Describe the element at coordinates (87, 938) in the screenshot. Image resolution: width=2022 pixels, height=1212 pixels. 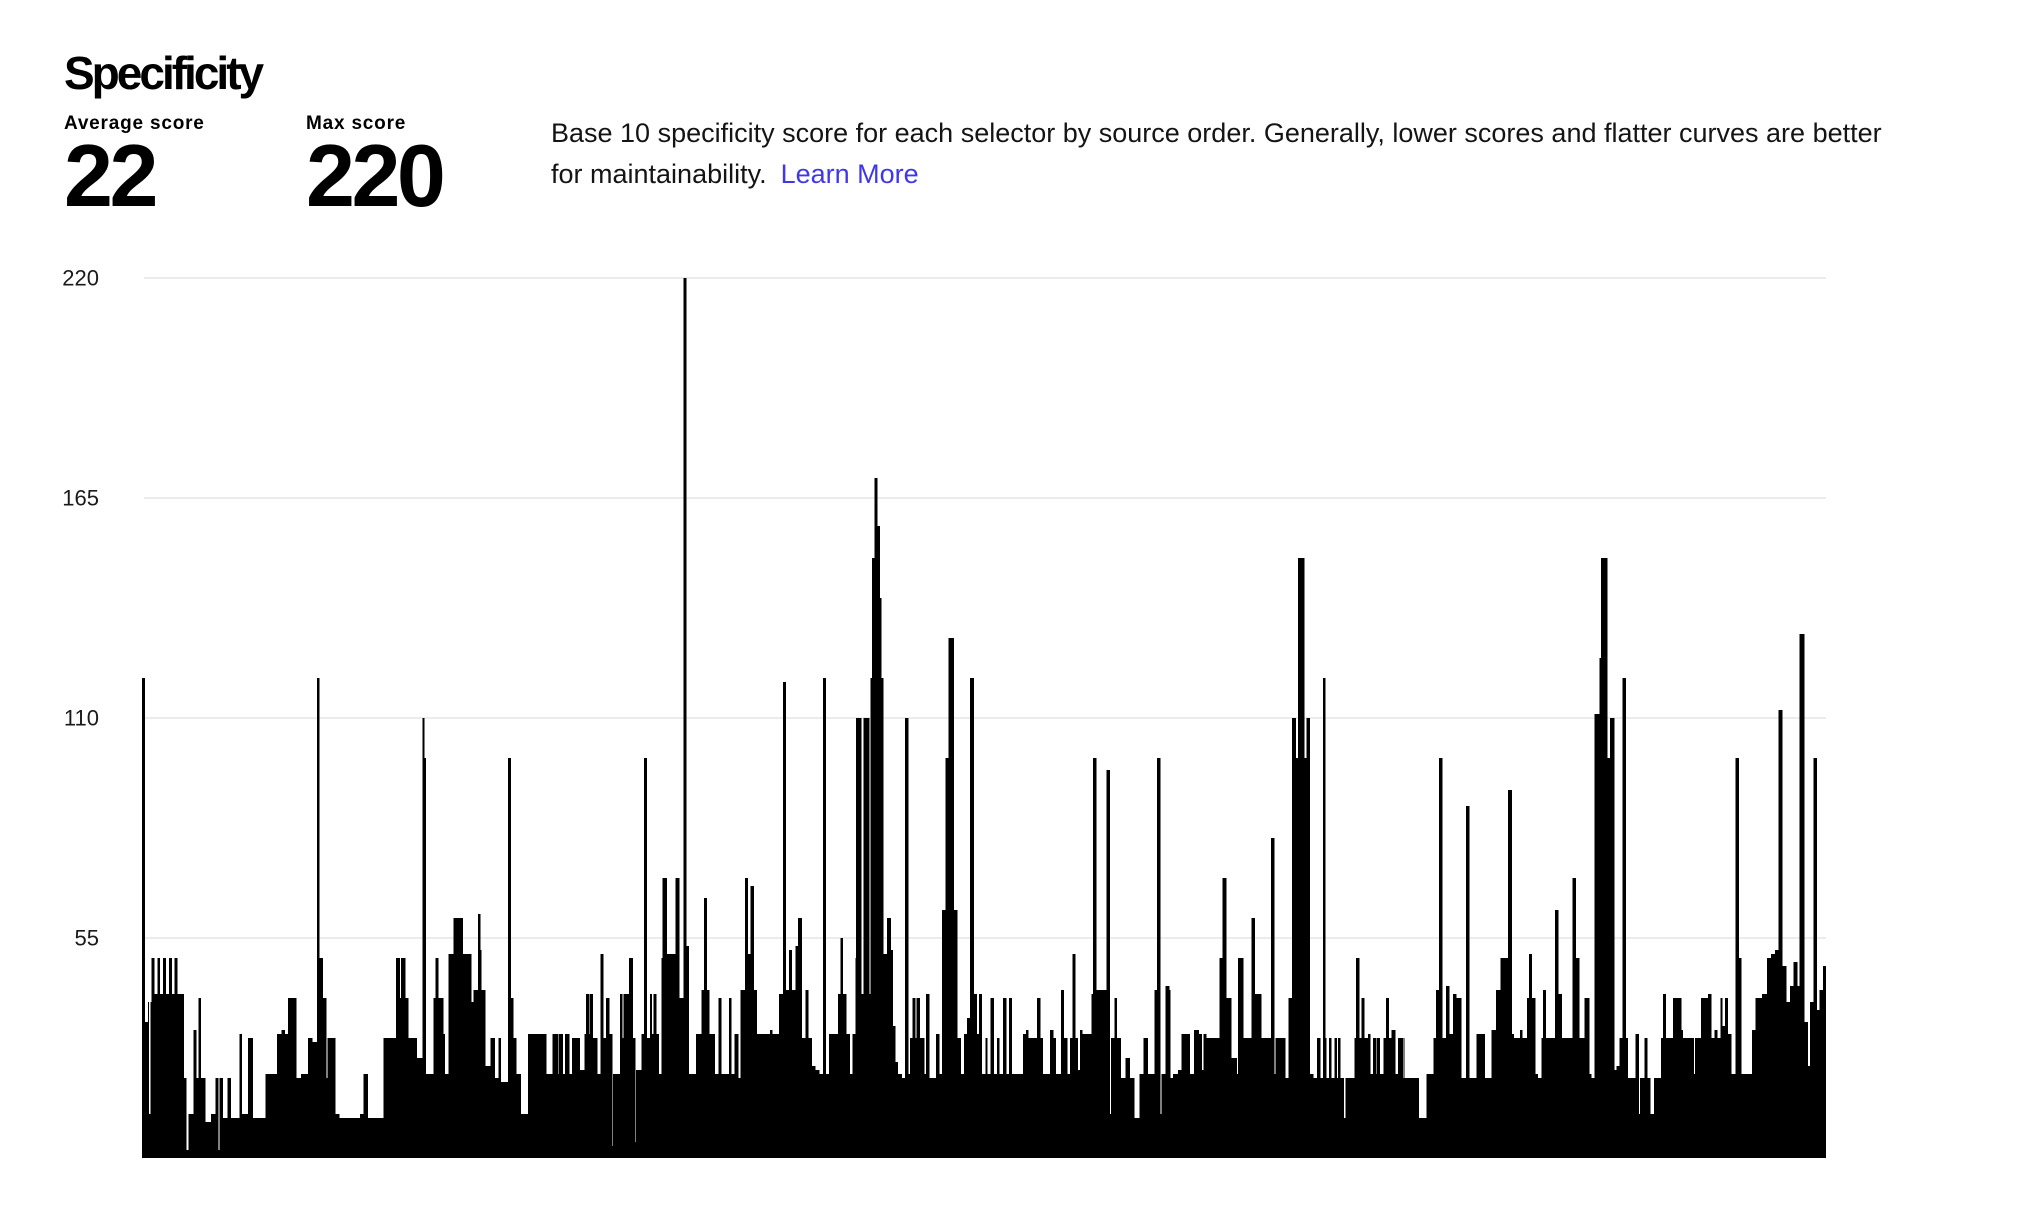
I see `svg-text: 55` at that location.